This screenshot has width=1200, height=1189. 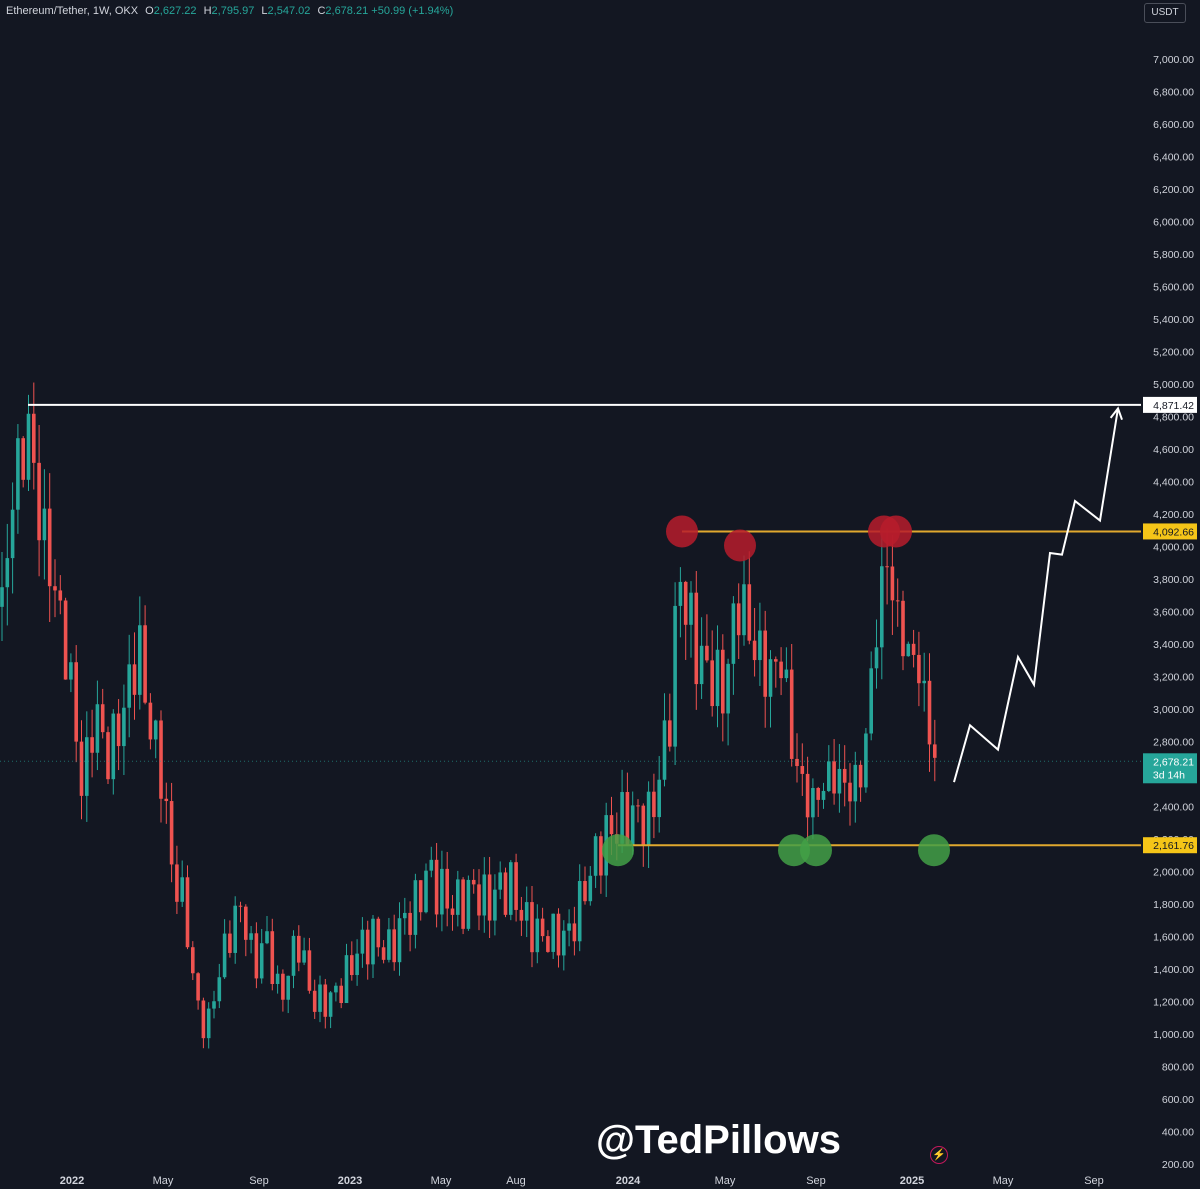 What do you see at coordinates (72, 11) in the screenshot?
I see `symbol-name: Ethereum/Tether, 1W, OKX` at bounding box center [72, 11].